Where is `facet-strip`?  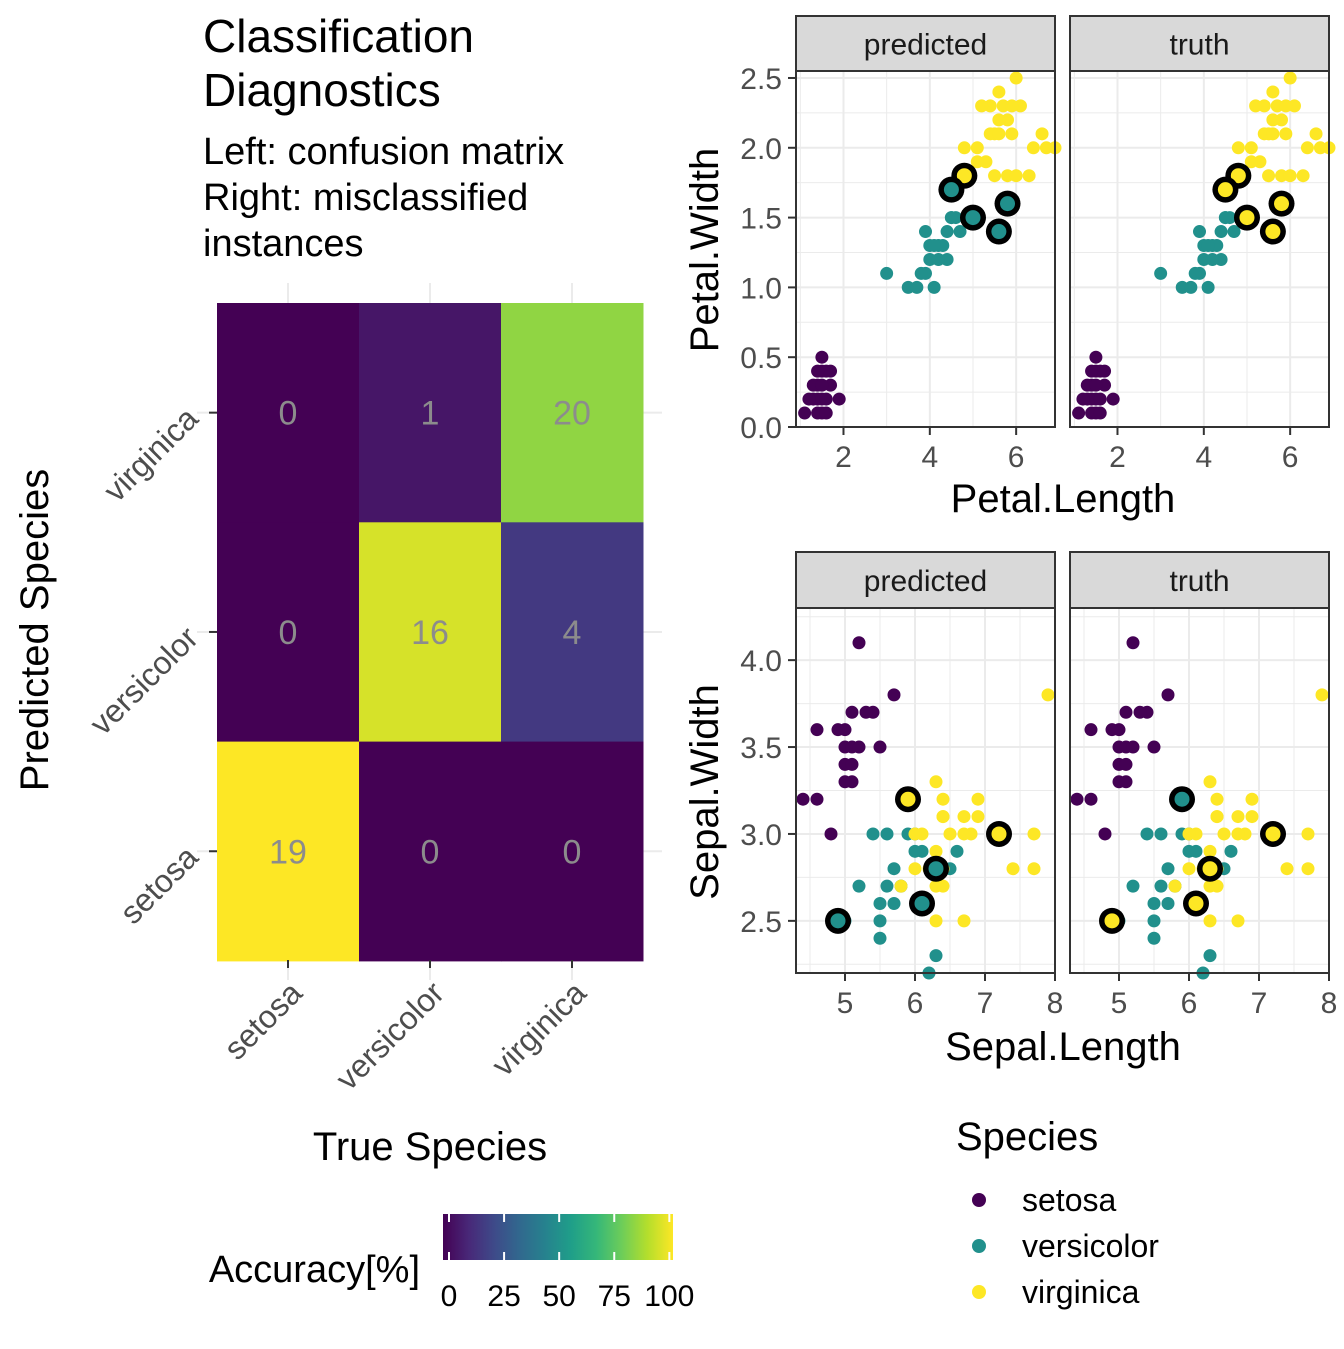
facet-strip is located at coordinates (1199, 43).